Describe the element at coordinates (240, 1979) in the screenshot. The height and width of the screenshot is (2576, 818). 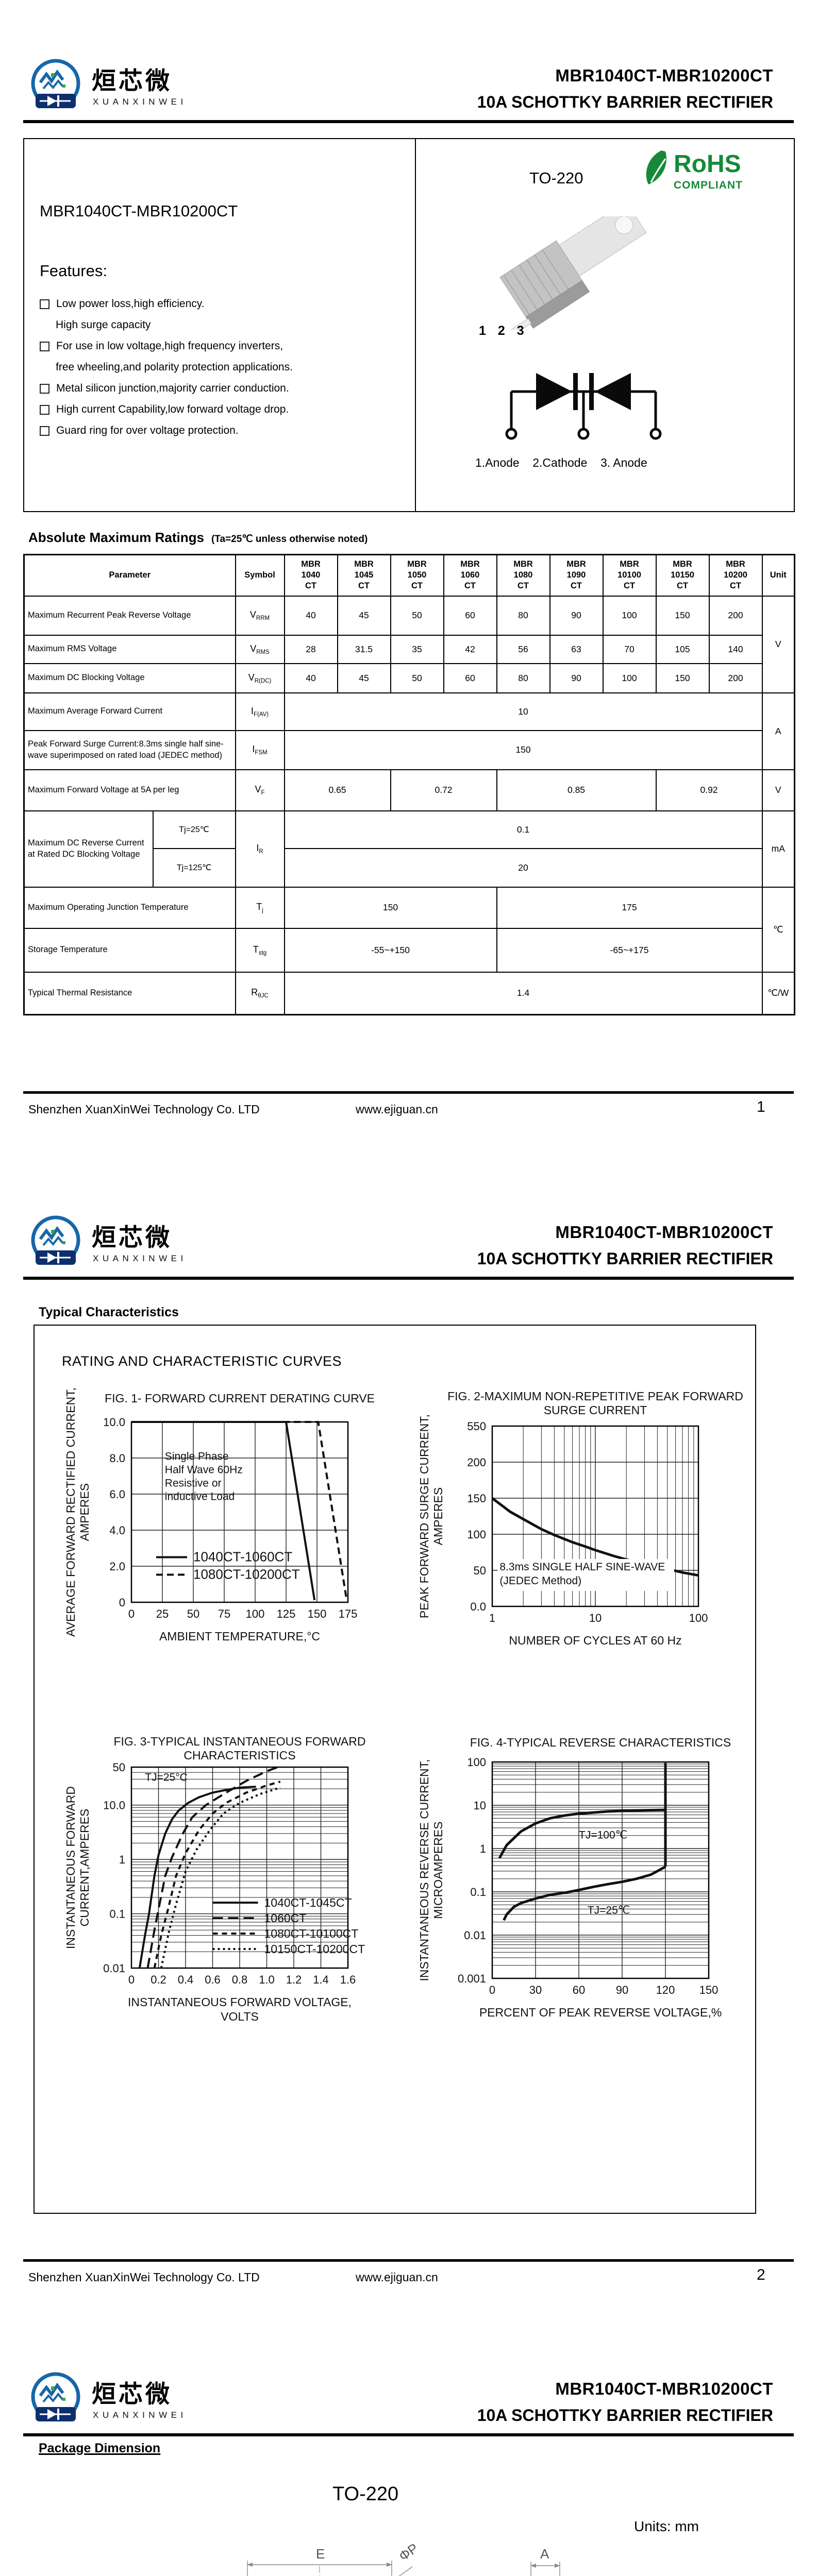
I see `svg-text: 0.8` at that location.